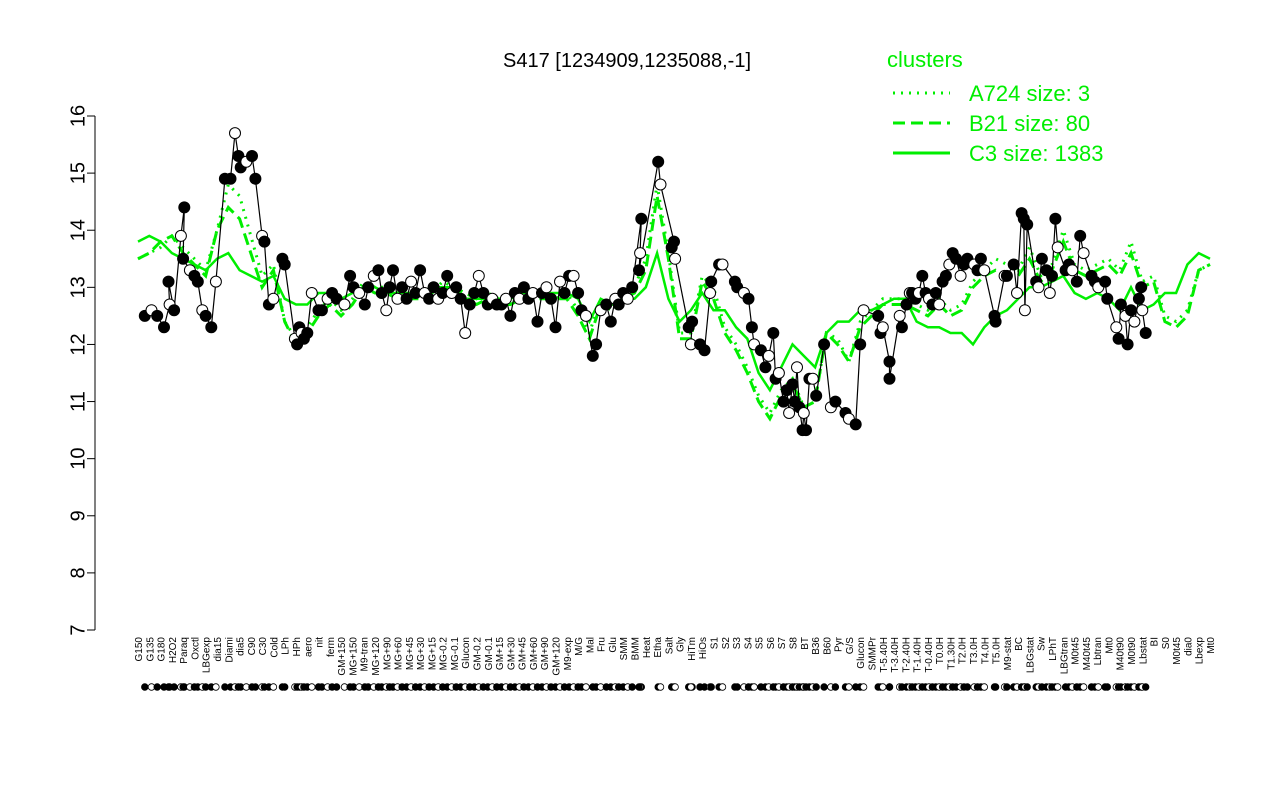 The image size is (1280, 800). What do you see at coordinates (782, 643) in the screenshot?
I see `x-tick-label: S7` at bounding box center [782, 643].